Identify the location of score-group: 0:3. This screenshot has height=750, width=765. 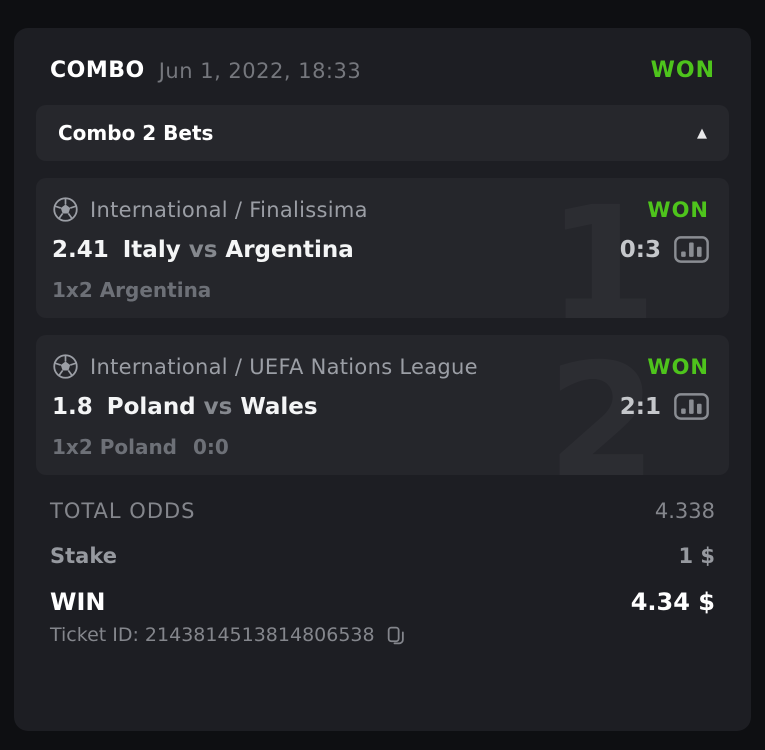
(664, 249).